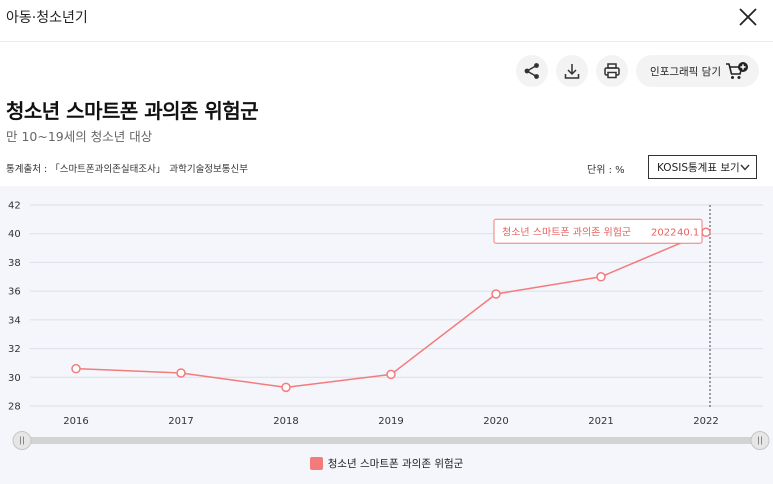 This screenshot has width=773, height=484. I want to click on x-tick-label: 2022, so click(705, 421).